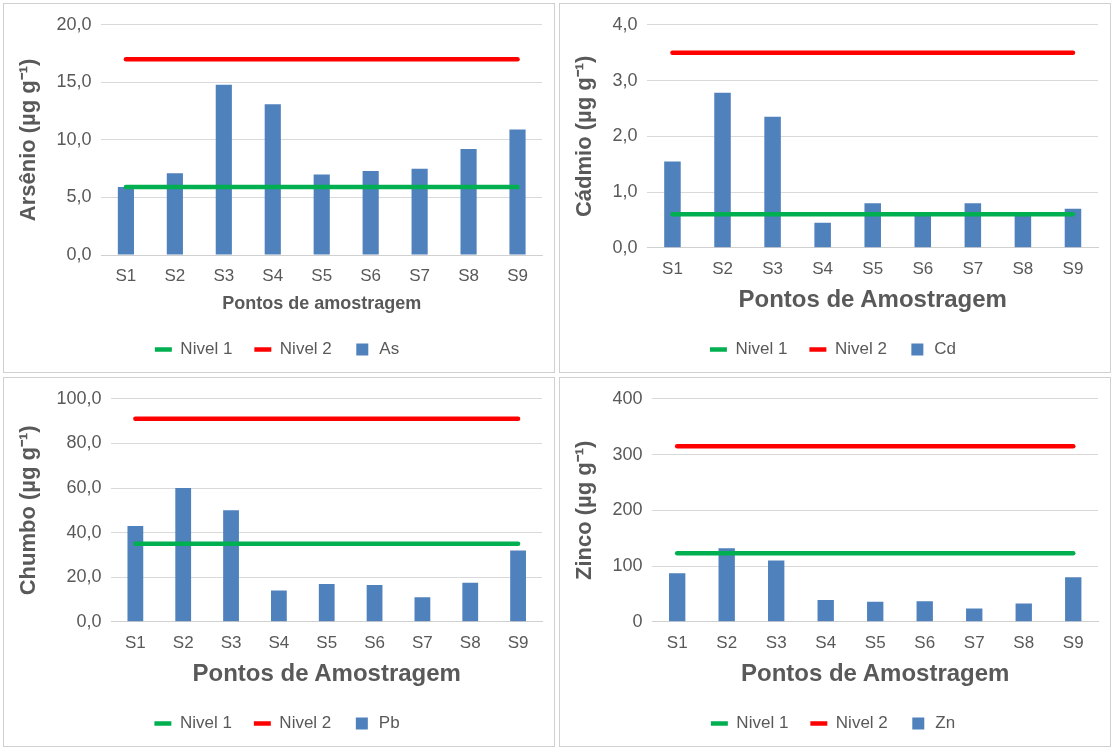 The width and height of the screenshot is (1114, 753). What do you see at coordinates (637, 620) in the screenshot?
I see `y-tick-label: 0` at bounding box center [637, 620].